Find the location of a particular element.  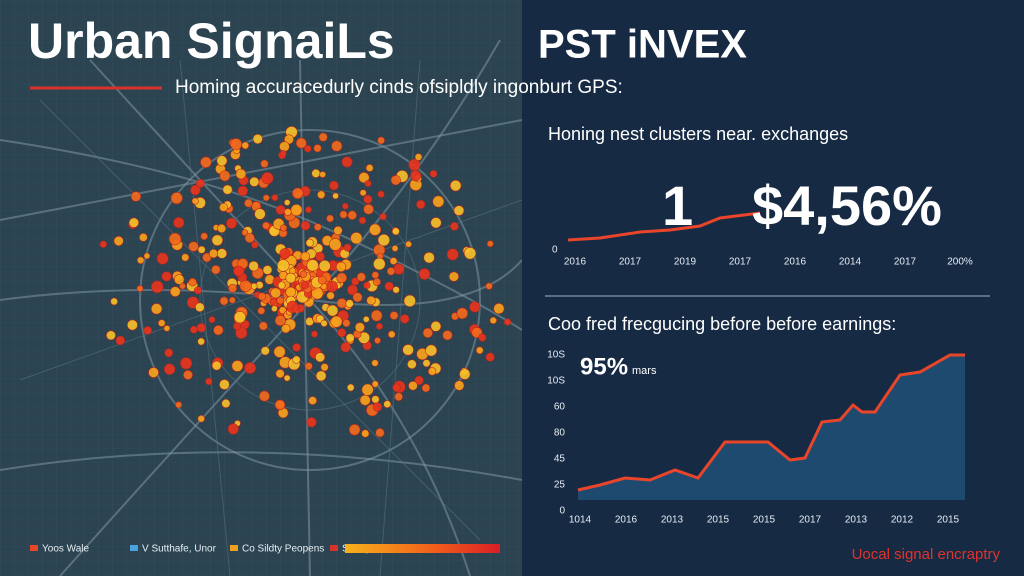

title-suffix: PST iNVEX is located at coordinates (642, 45).